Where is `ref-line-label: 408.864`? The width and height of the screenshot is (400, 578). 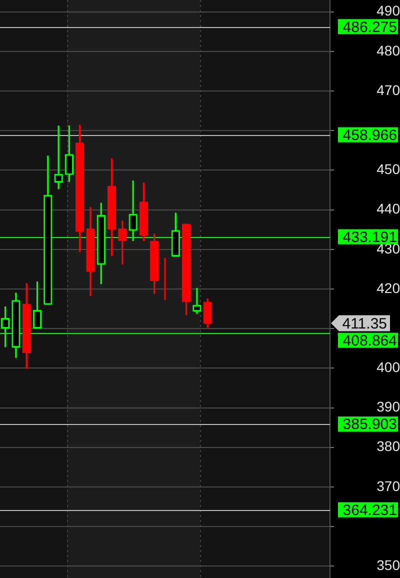 ref-line-label: 408.864 is located at coordinates (369, 341).